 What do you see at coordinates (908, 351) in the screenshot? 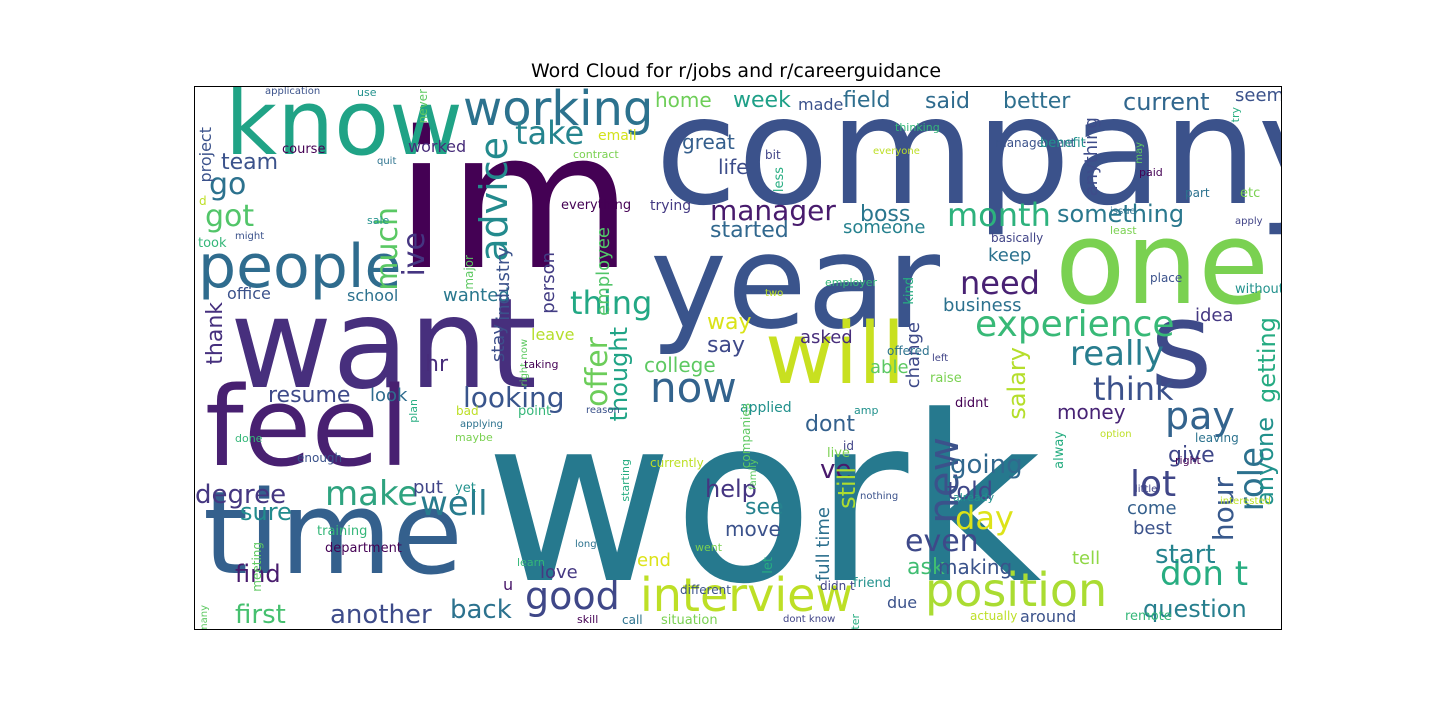
I see `word-cloud-word: offered` at bounding box center [908, 351].